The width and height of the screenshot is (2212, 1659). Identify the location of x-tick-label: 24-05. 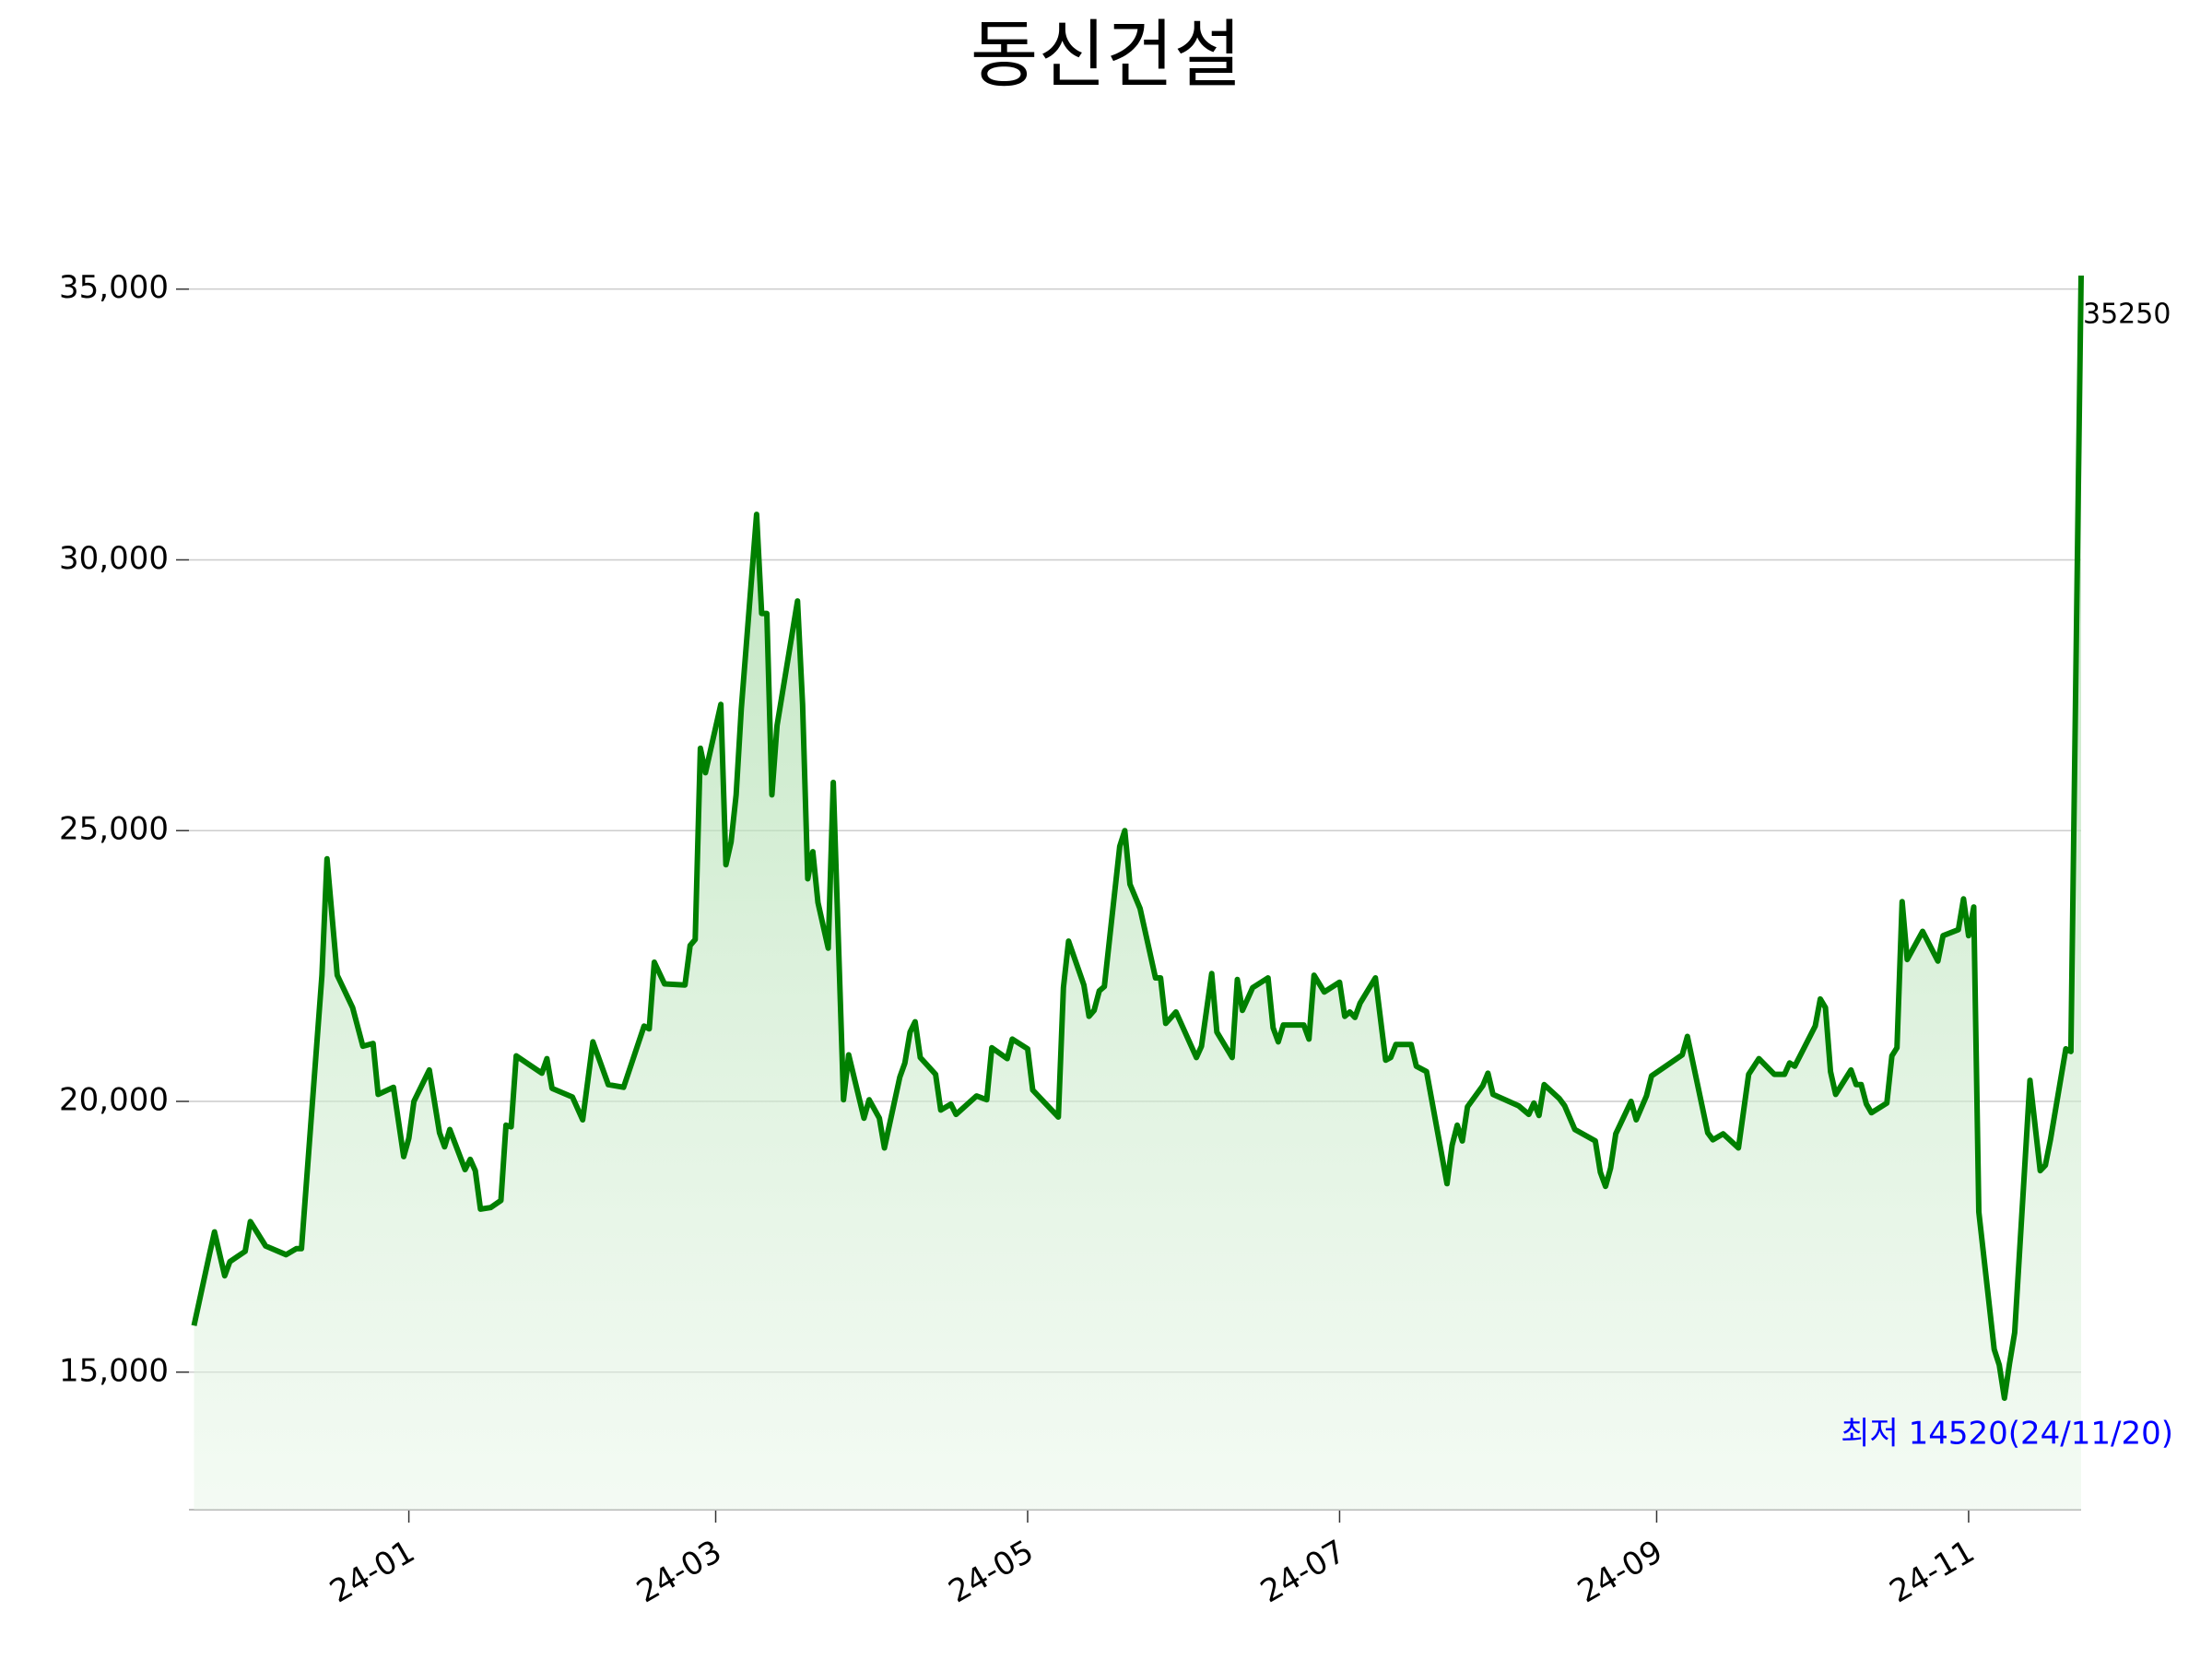
(992, 1571).